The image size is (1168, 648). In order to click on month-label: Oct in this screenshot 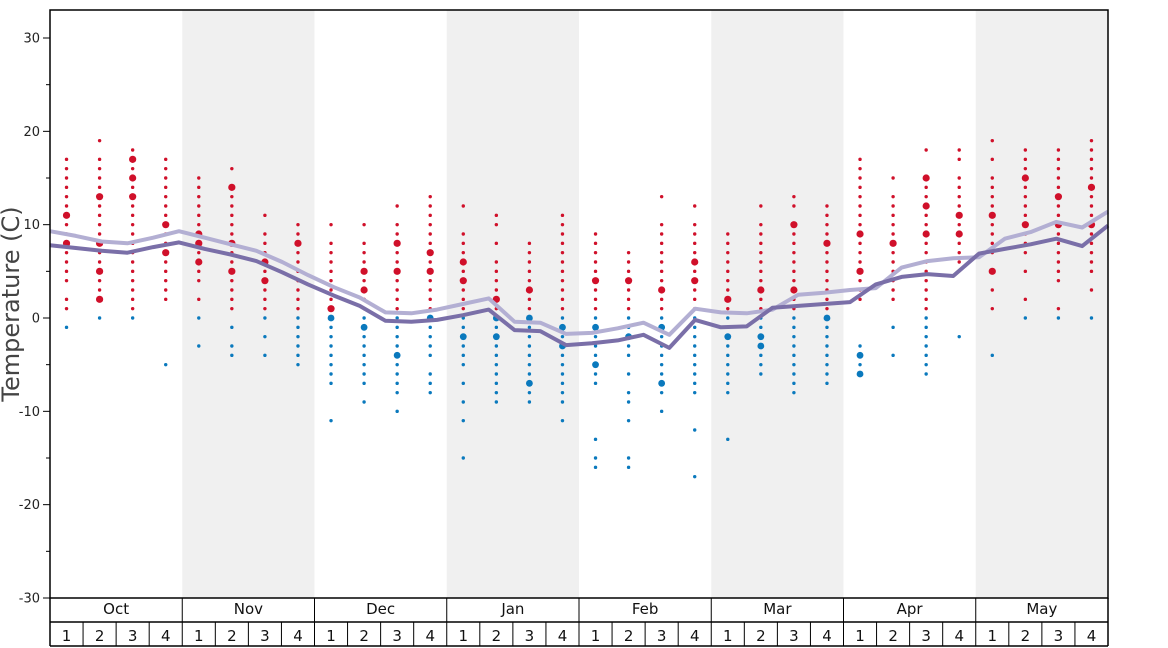, I will do `click(116, 609)`.